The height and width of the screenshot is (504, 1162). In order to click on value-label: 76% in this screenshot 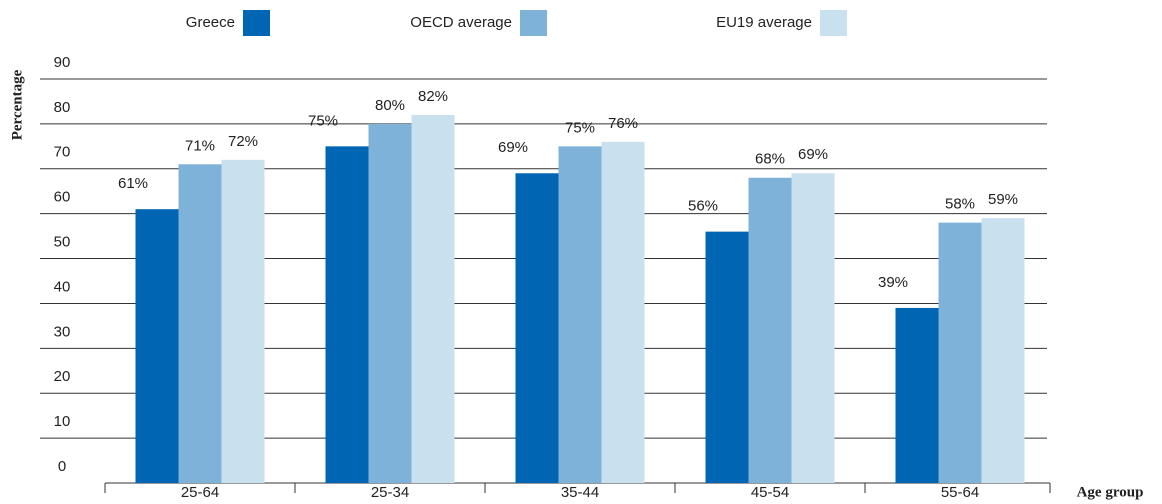, I will do `click(623, 123)`.